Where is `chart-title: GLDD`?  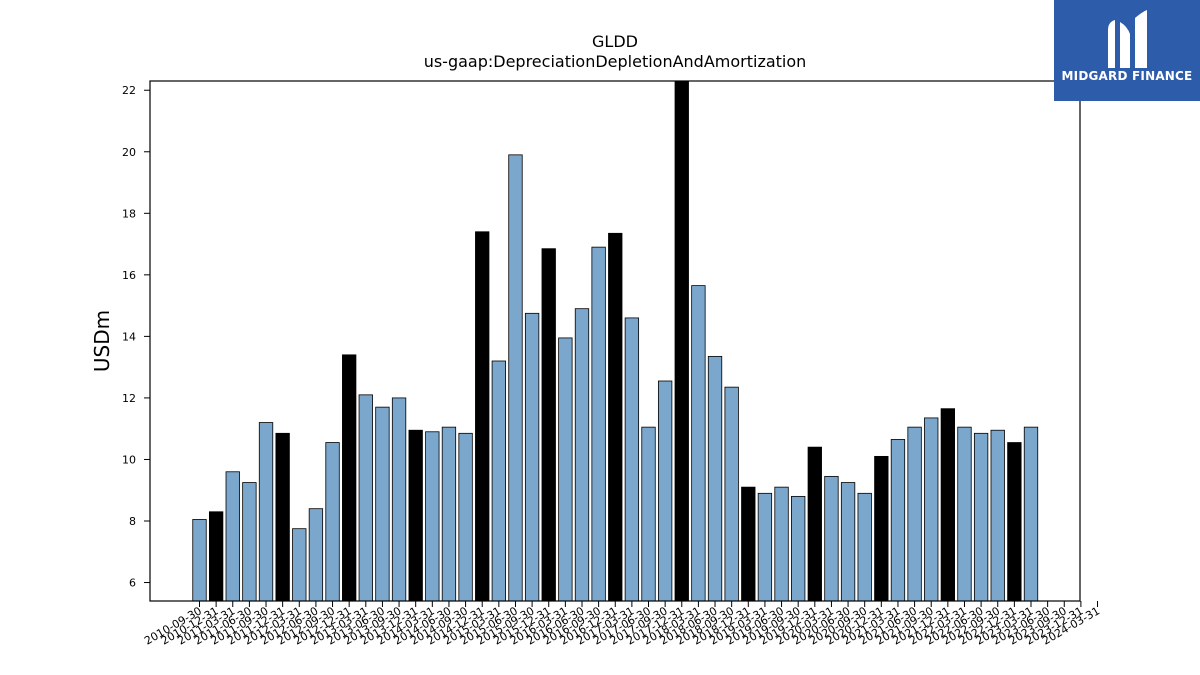
chart-title: GLDD is located at coordinates (615, 41).